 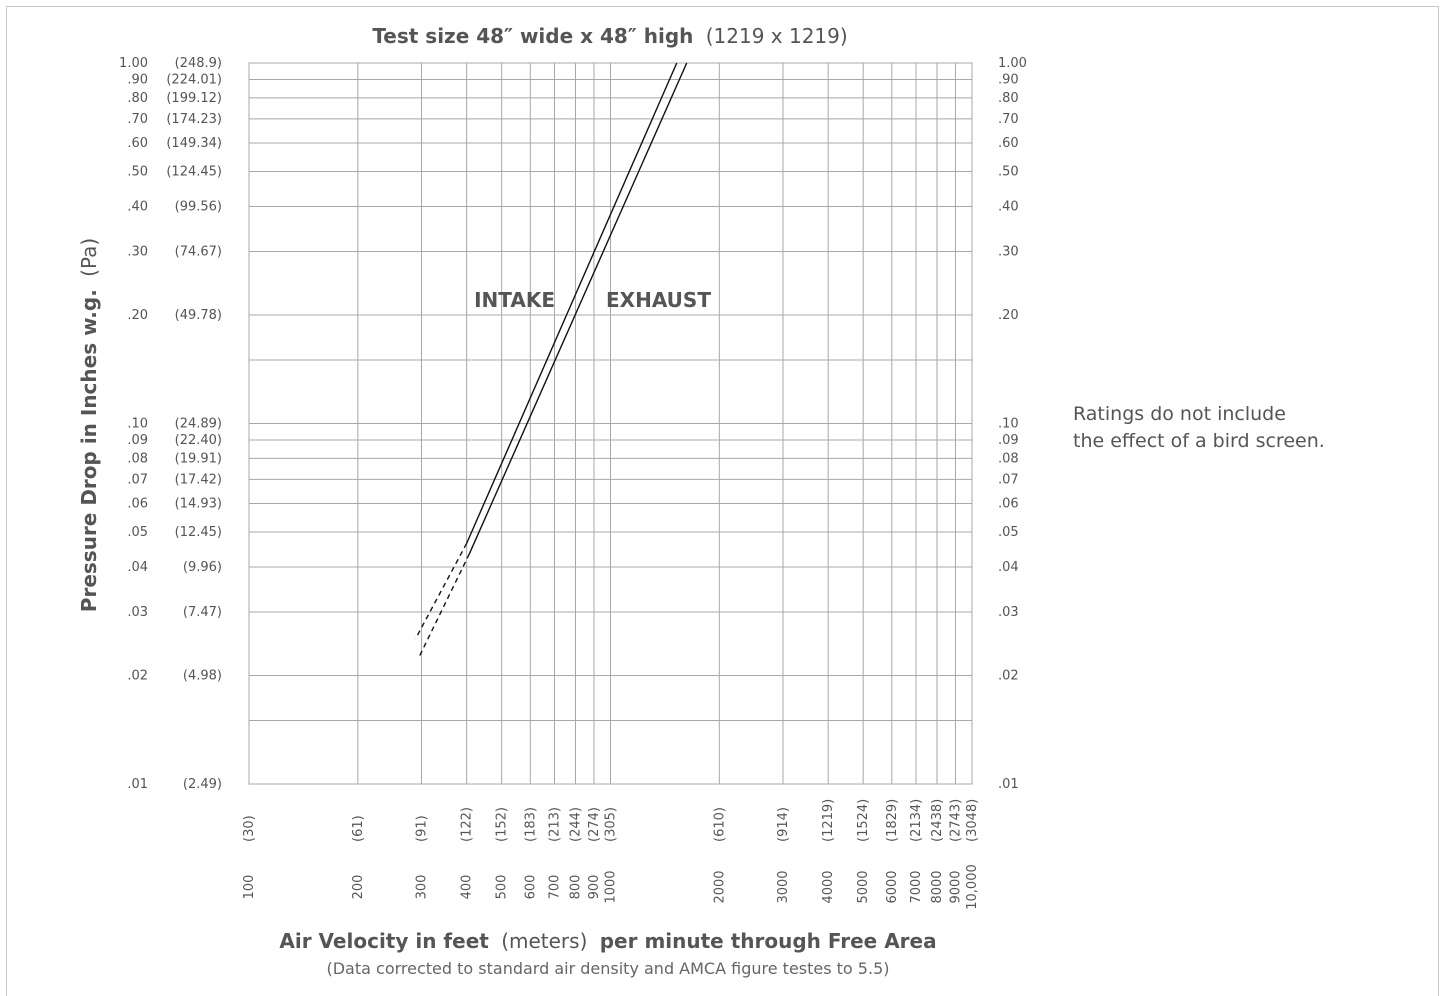 I want to click on y-tick-label-left: .20, so click(x=137, y=315).